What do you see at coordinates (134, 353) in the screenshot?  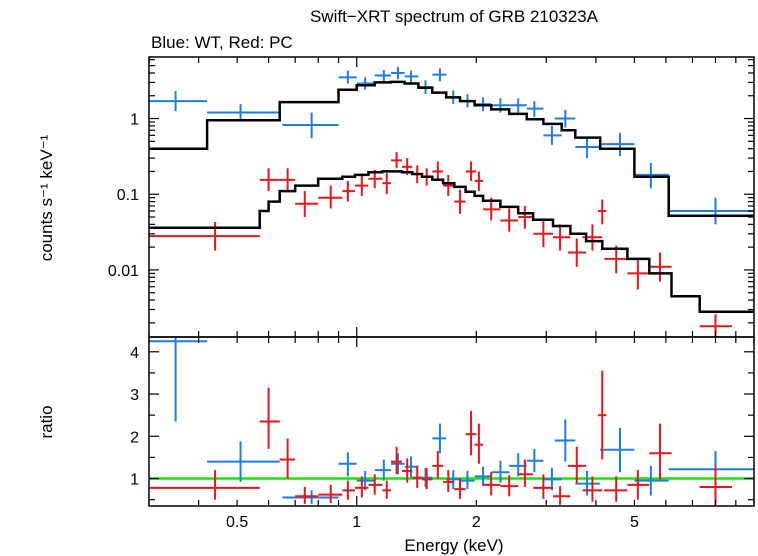 I see `y-tick-label: 4` at bounding box center [134, 353].